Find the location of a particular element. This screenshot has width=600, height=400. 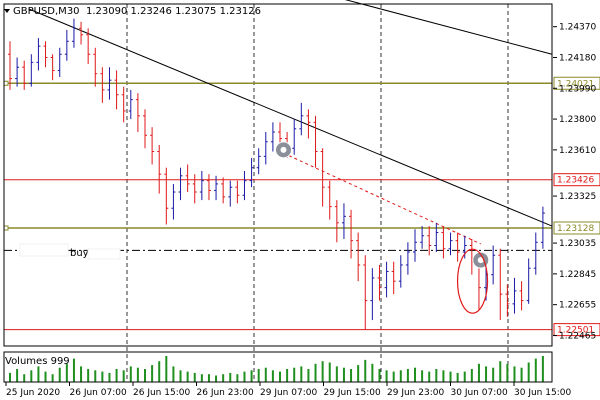

masked-label-box is located at coordinates (44, 250).